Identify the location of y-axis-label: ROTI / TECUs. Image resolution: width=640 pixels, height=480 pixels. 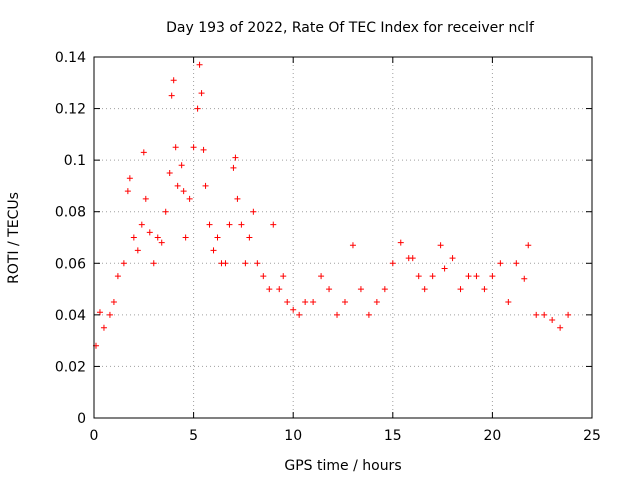
(14, 238).